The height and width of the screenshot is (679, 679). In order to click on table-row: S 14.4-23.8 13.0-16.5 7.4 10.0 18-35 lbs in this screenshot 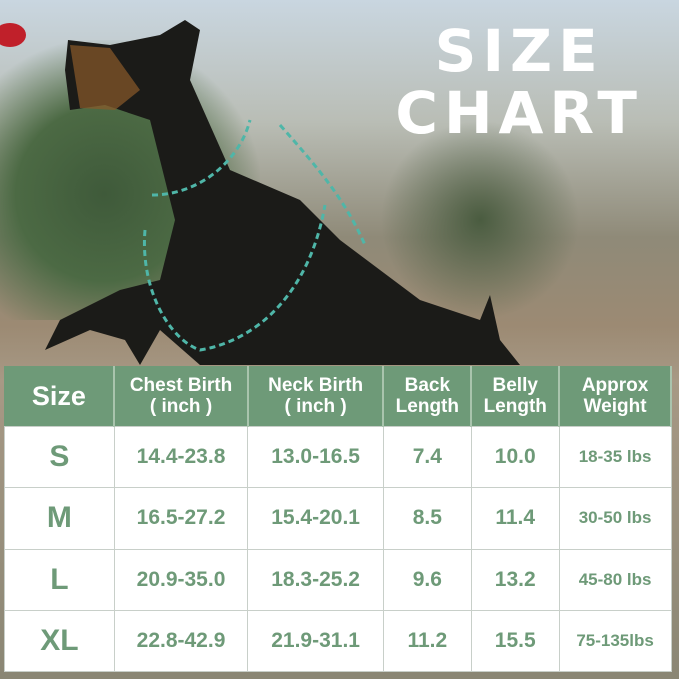, I will do `click(338, 457)`.